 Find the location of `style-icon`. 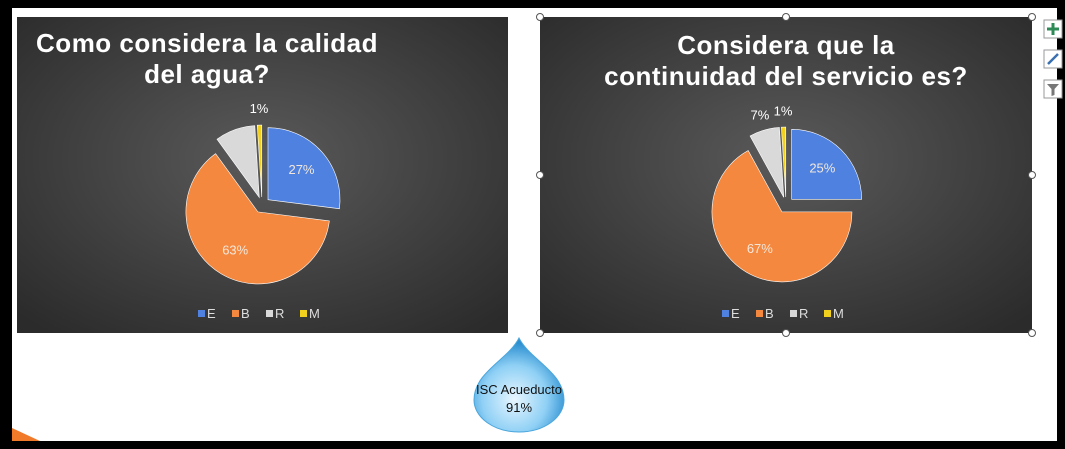

style-icon is located at coordinates (1053, 59).